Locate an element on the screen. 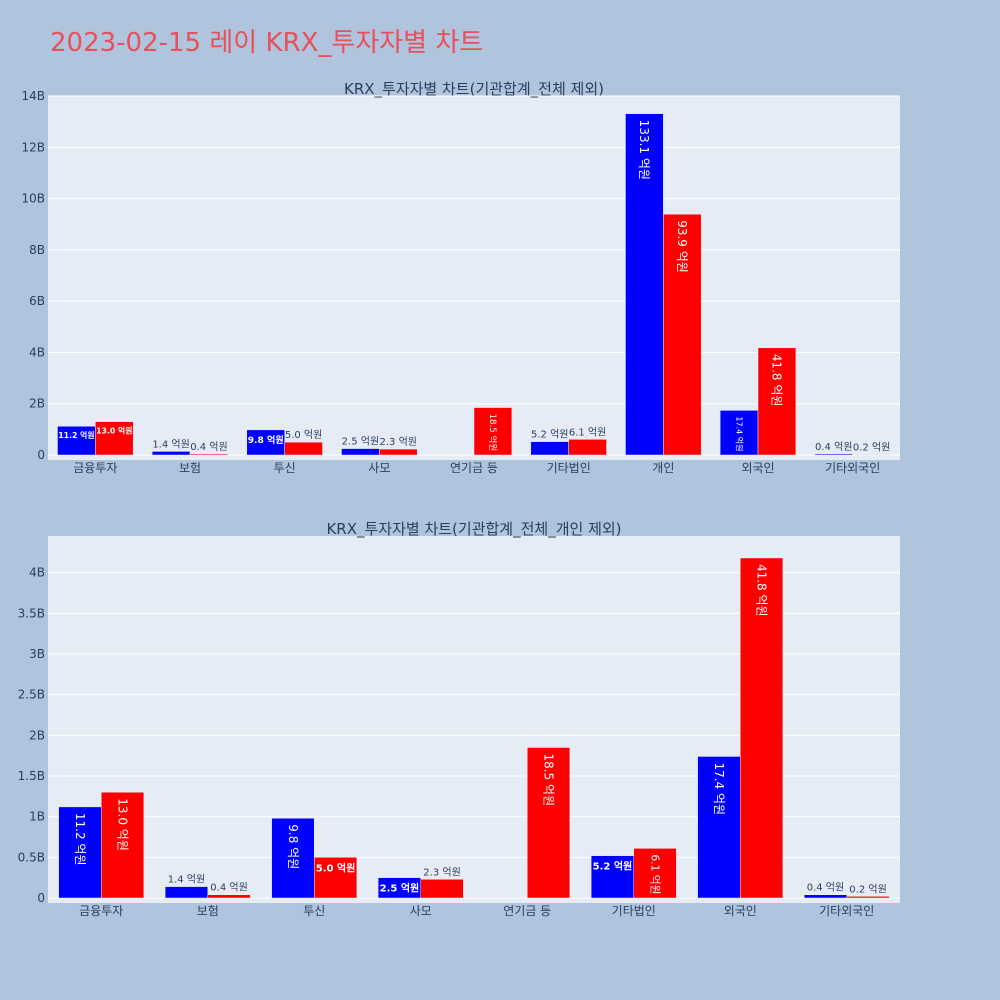 Image resolution: width=1000 pixels, height=1000 pixels. y-tick-label: 10B is located at coordinates (33, 199).